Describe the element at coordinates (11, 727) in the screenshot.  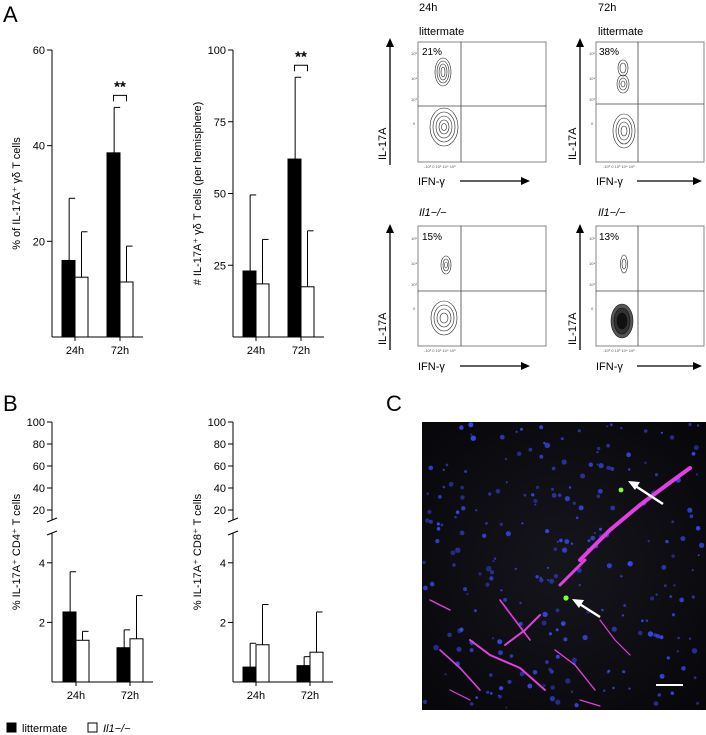
I see `legend-swatch-littermate` at that location.